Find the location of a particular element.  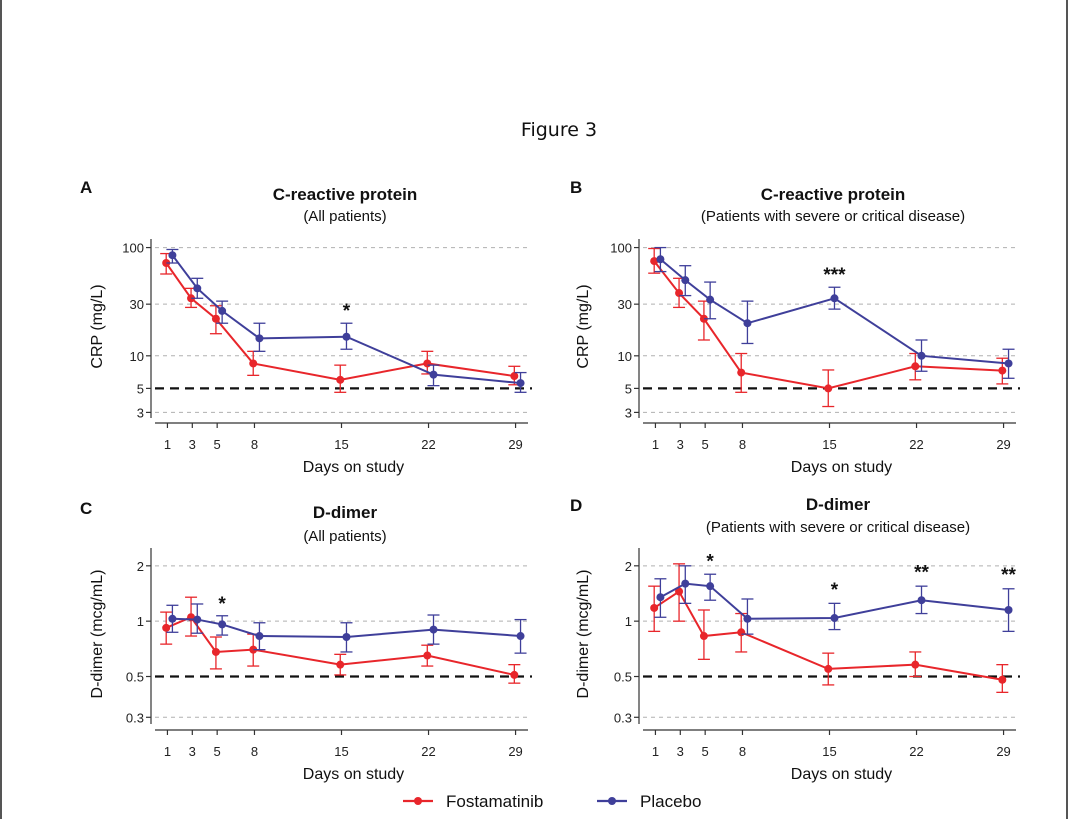

panel-letter: C is located at coordinates (86, 508).